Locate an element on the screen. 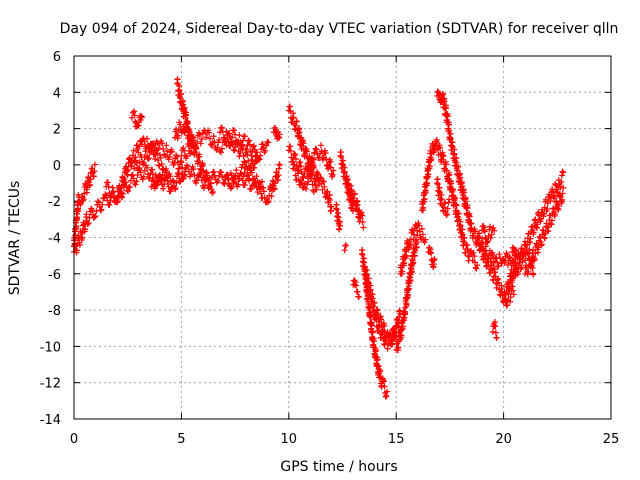  x-axis-label: GPS time / hours is located at coordinates (338, 467).